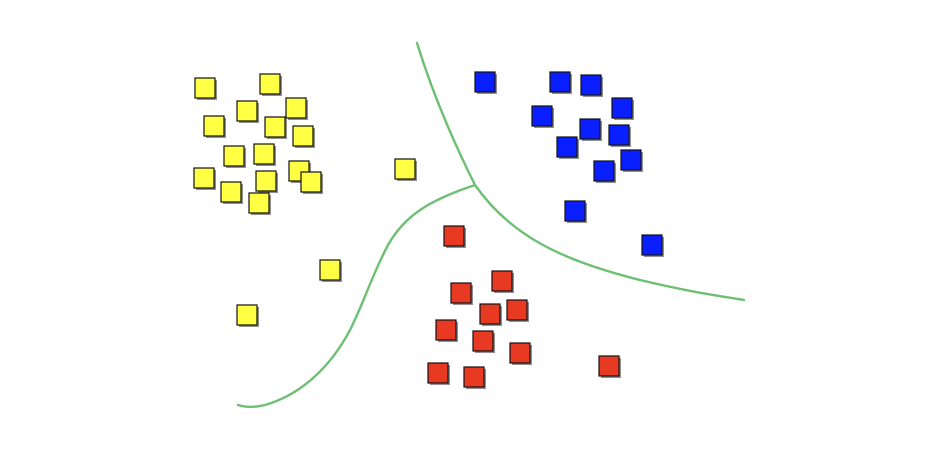 This screenshot has width=952, height=461. What do you see at coordinates (356, 296) in the screenshot?
I see `boundary-red-yellow` at bounding box center [356, 296].